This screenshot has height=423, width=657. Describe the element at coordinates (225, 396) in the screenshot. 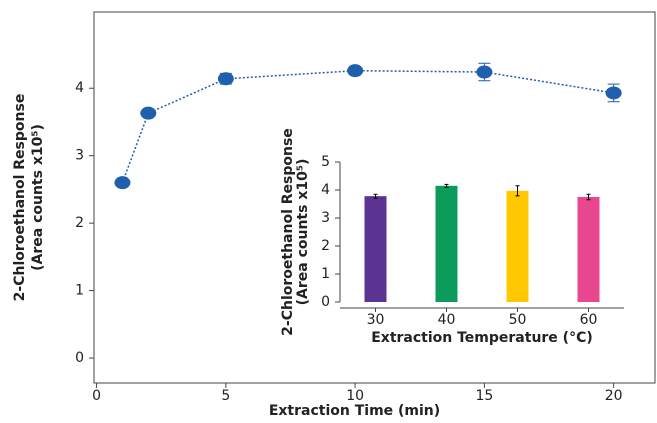

I see `x-tick-label: 5` at that location.